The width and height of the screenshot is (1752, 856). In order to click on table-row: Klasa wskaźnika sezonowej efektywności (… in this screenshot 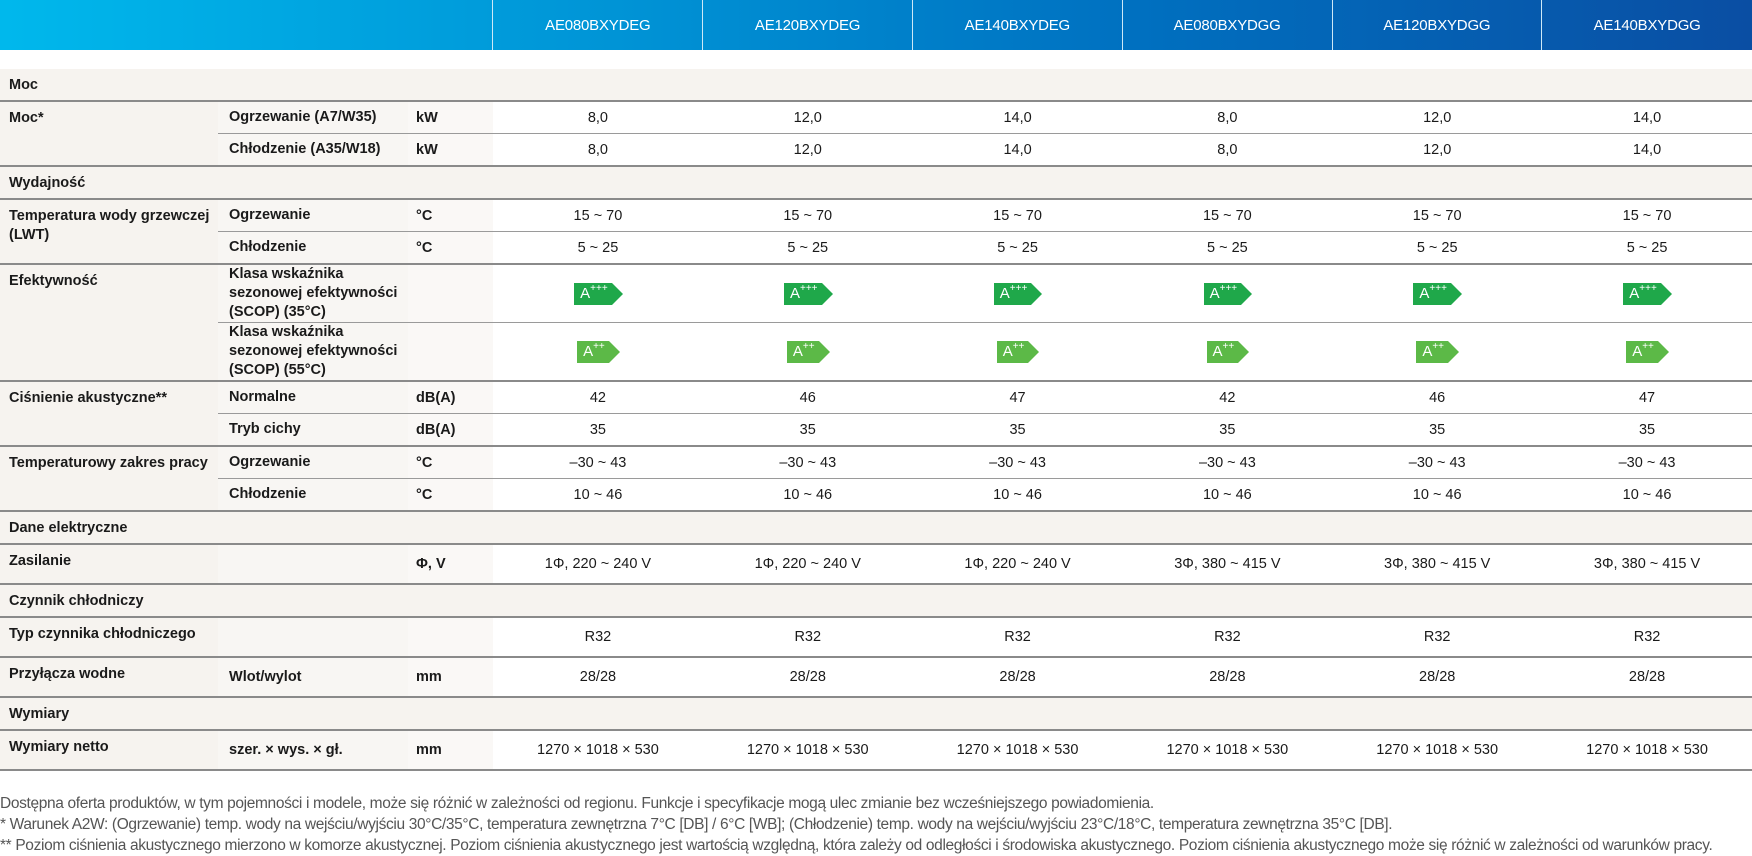, I will do `click(876, 352)`.